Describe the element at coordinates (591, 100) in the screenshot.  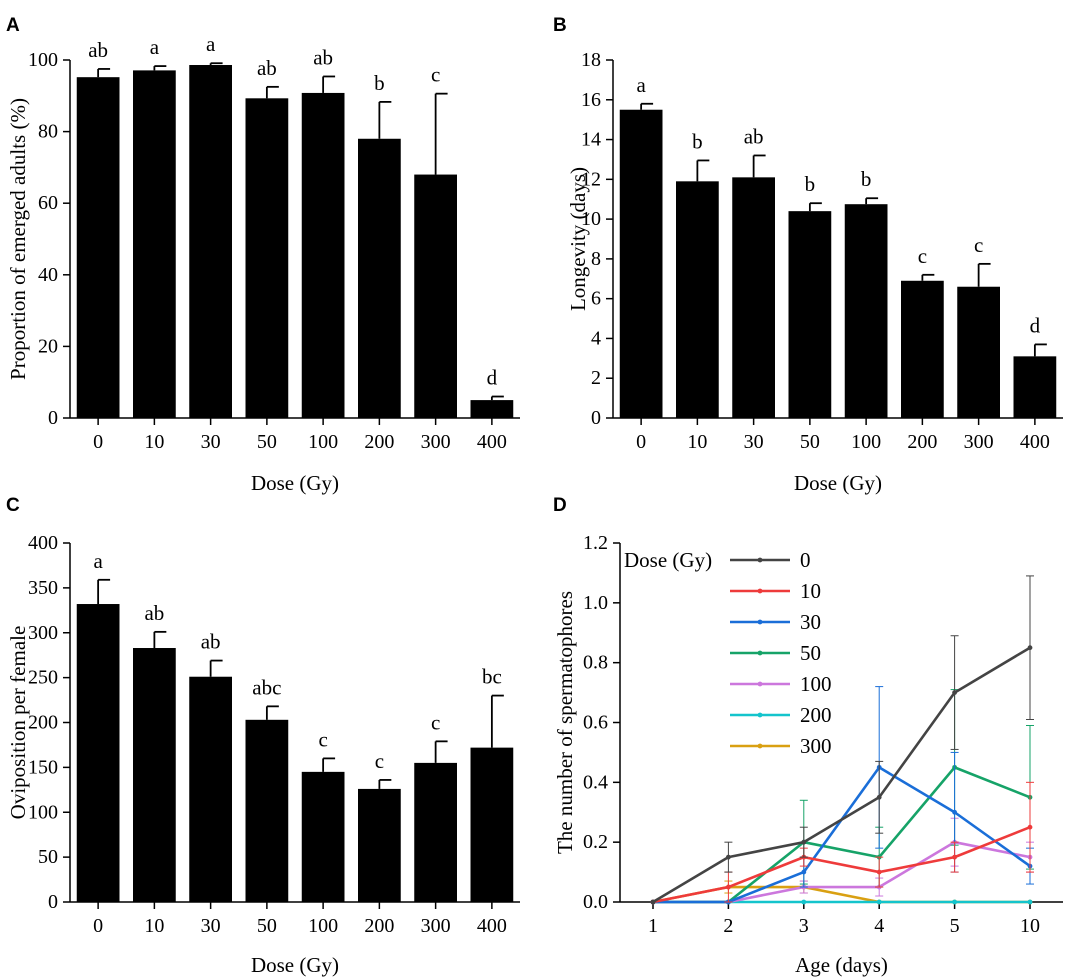
I see `y-tick-label: 16` at that location.